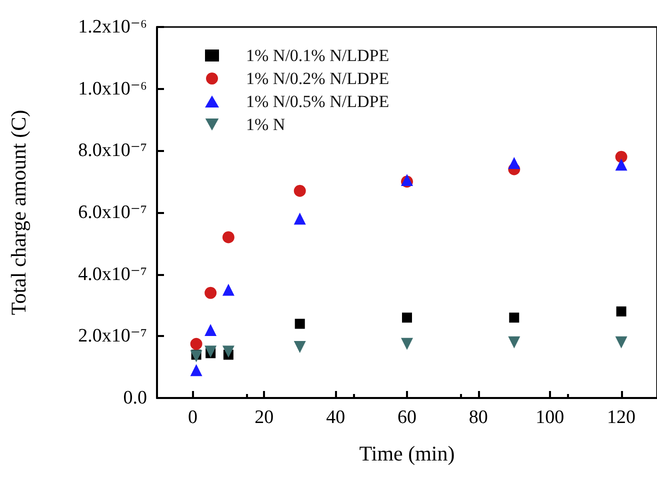 This screenshot has width=657, height=477. What do you see at coordinates (264, 417) in the screenshot?
I see `x-tick-label: 20` at bounding box center [264, 417].